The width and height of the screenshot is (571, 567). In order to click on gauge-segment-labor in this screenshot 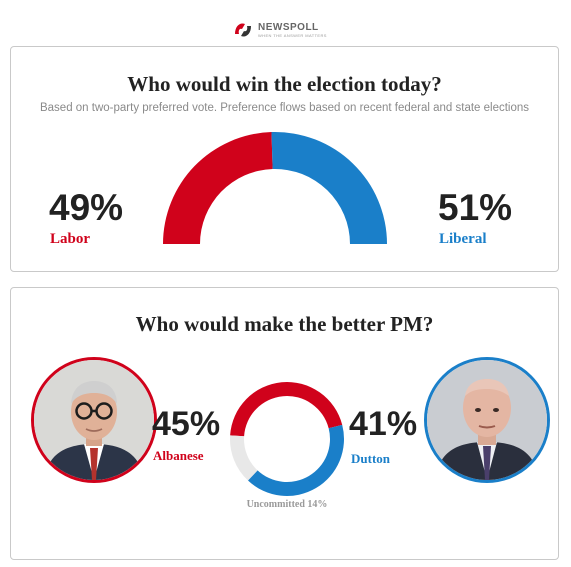, I will do `click(218, 188)`.